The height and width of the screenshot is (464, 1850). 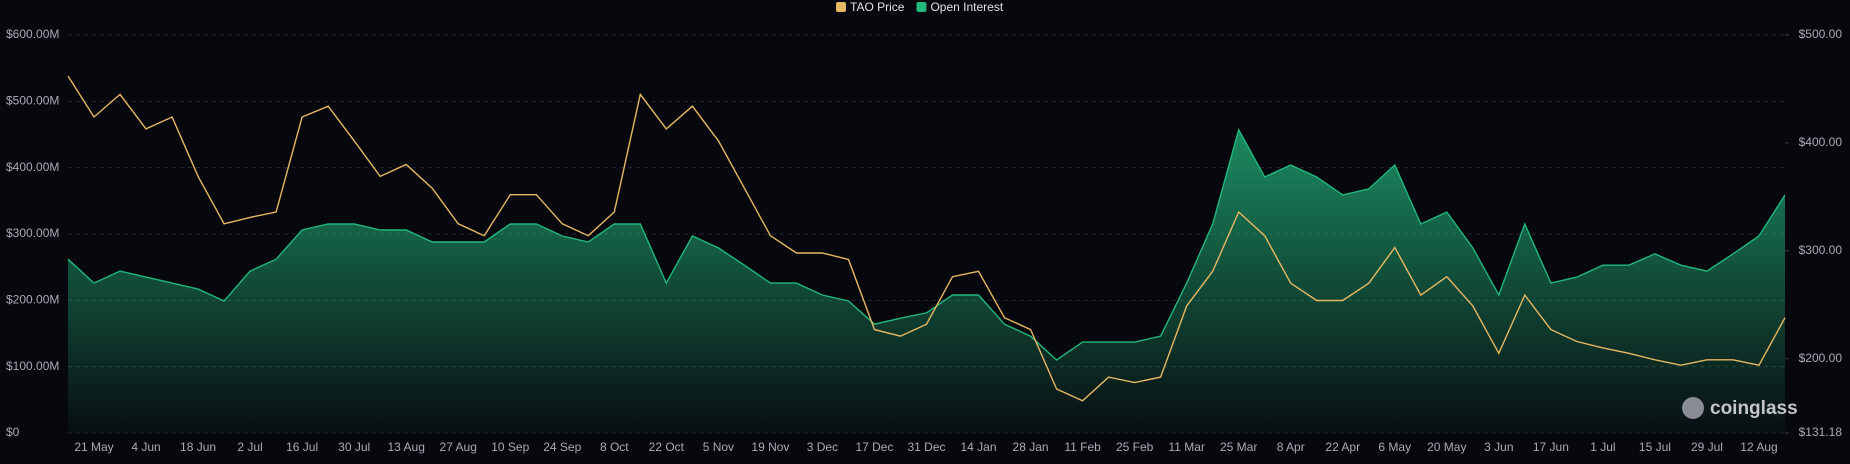 I want to click on legend: TAO Price Open Interest, so click(x=920, y=7).